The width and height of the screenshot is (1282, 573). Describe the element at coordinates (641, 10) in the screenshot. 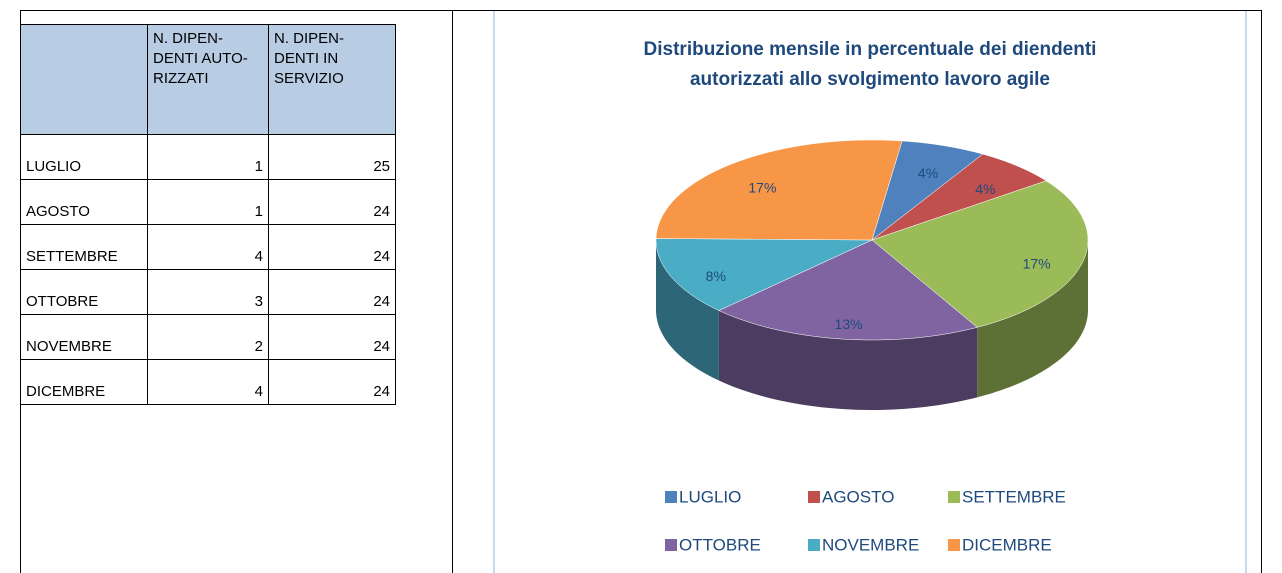

I see `frame-top` at that location.